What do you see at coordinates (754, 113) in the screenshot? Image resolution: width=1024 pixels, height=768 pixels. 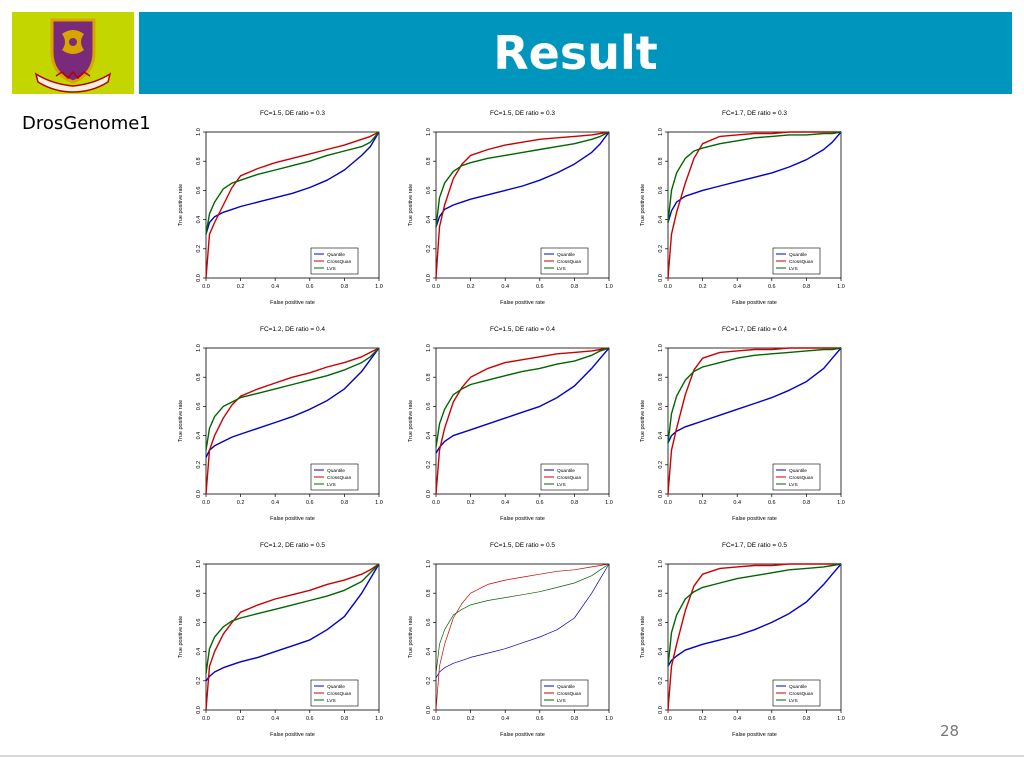 I see `chart-title: FC=1.7, DE ratio = 0.3` at bounding box center [754, 113].